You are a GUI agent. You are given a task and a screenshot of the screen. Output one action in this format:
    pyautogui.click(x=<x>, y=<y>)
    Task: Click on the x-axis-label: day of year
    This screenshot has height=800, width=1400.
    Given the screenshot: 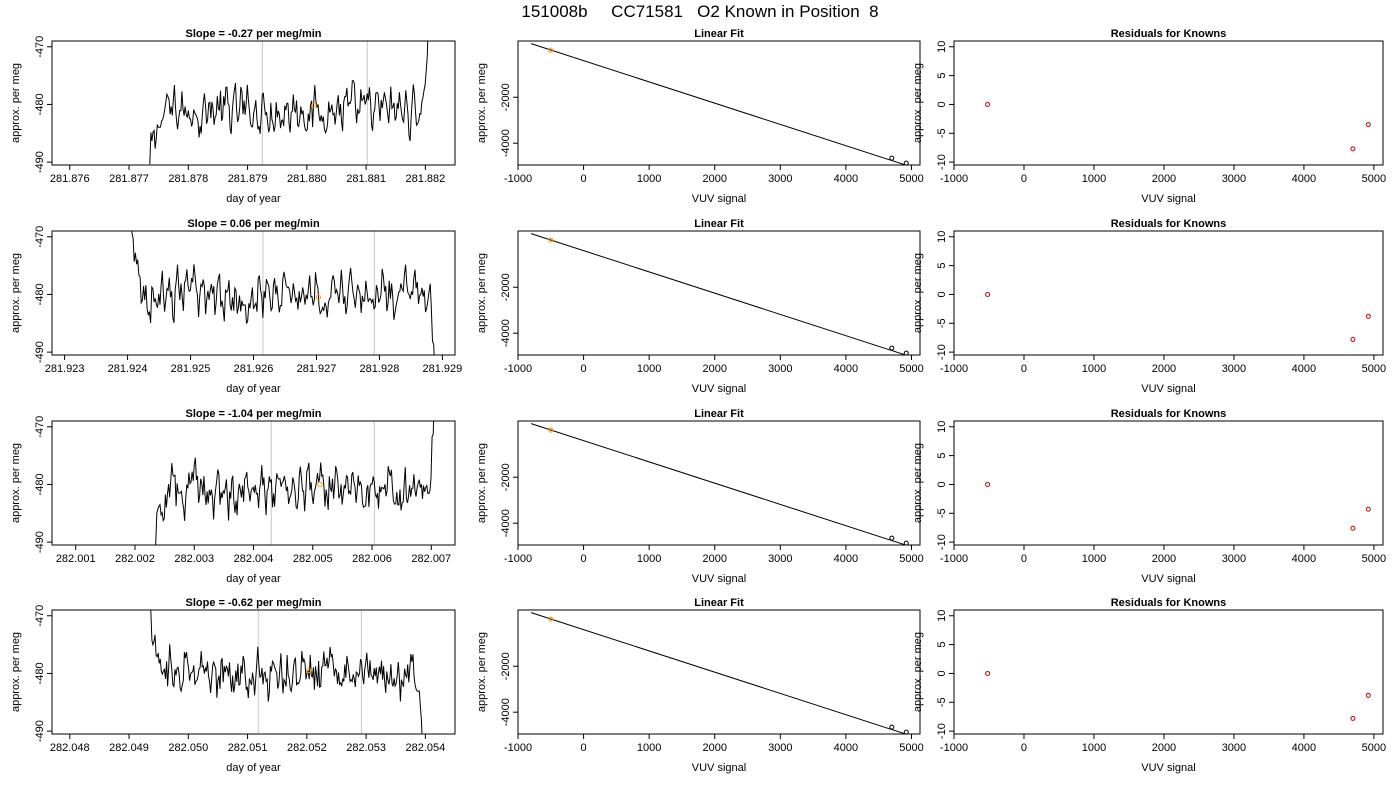 What is the action you would take?
    pyautogui.click(x=253, y=389)
    